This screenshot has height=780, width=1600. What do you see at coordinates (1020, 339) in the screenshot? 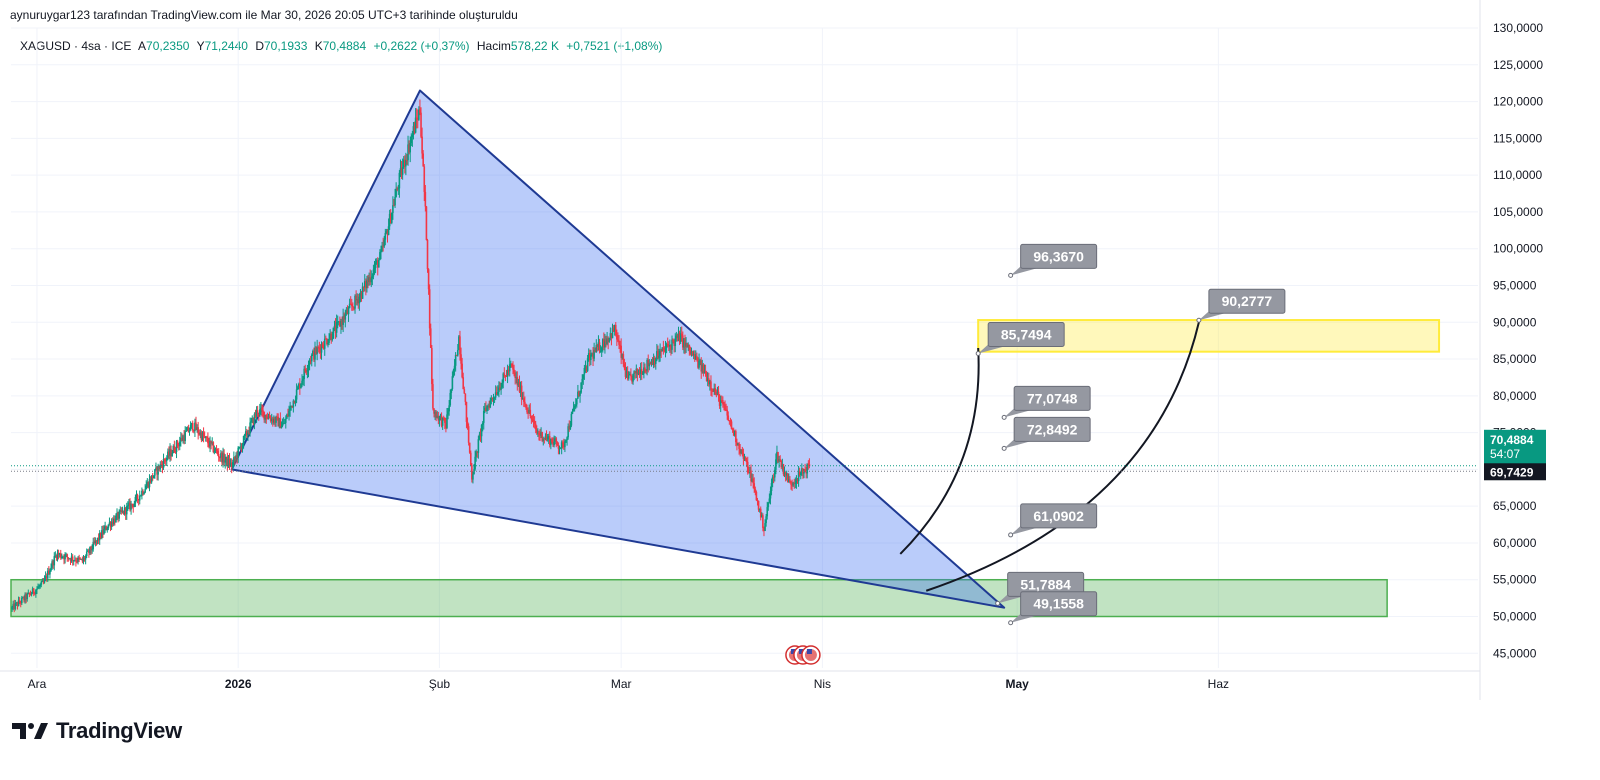
I see `price-callout: 85,7494` at bounding box center [1020, 339].